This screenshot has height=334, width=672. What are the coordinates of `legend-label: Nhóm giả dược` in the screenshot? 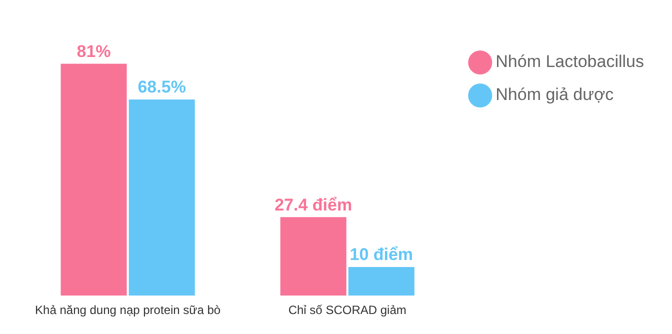 It's located at (555, 94).